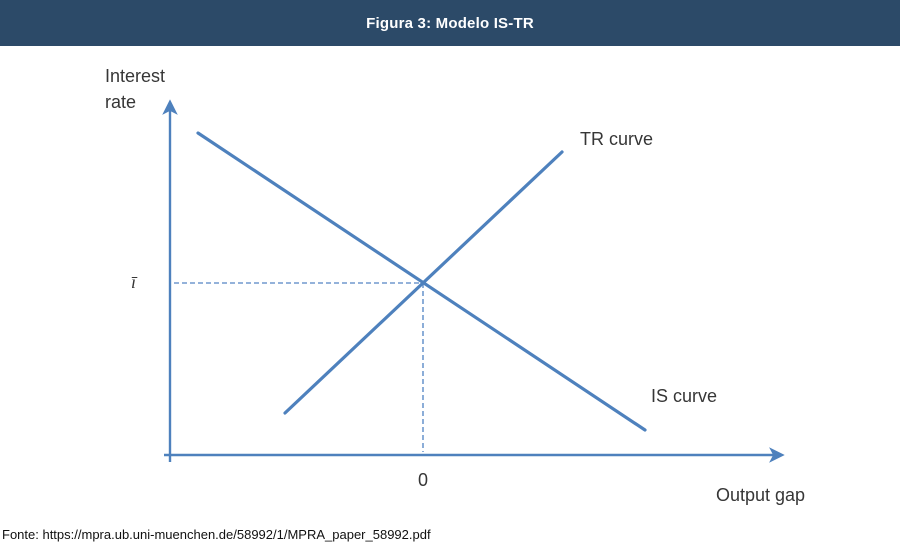 Image resolution: width=900 pixels, height=556 pixels. I want to click on is-curve-label: IS curve, so click(684, 396).